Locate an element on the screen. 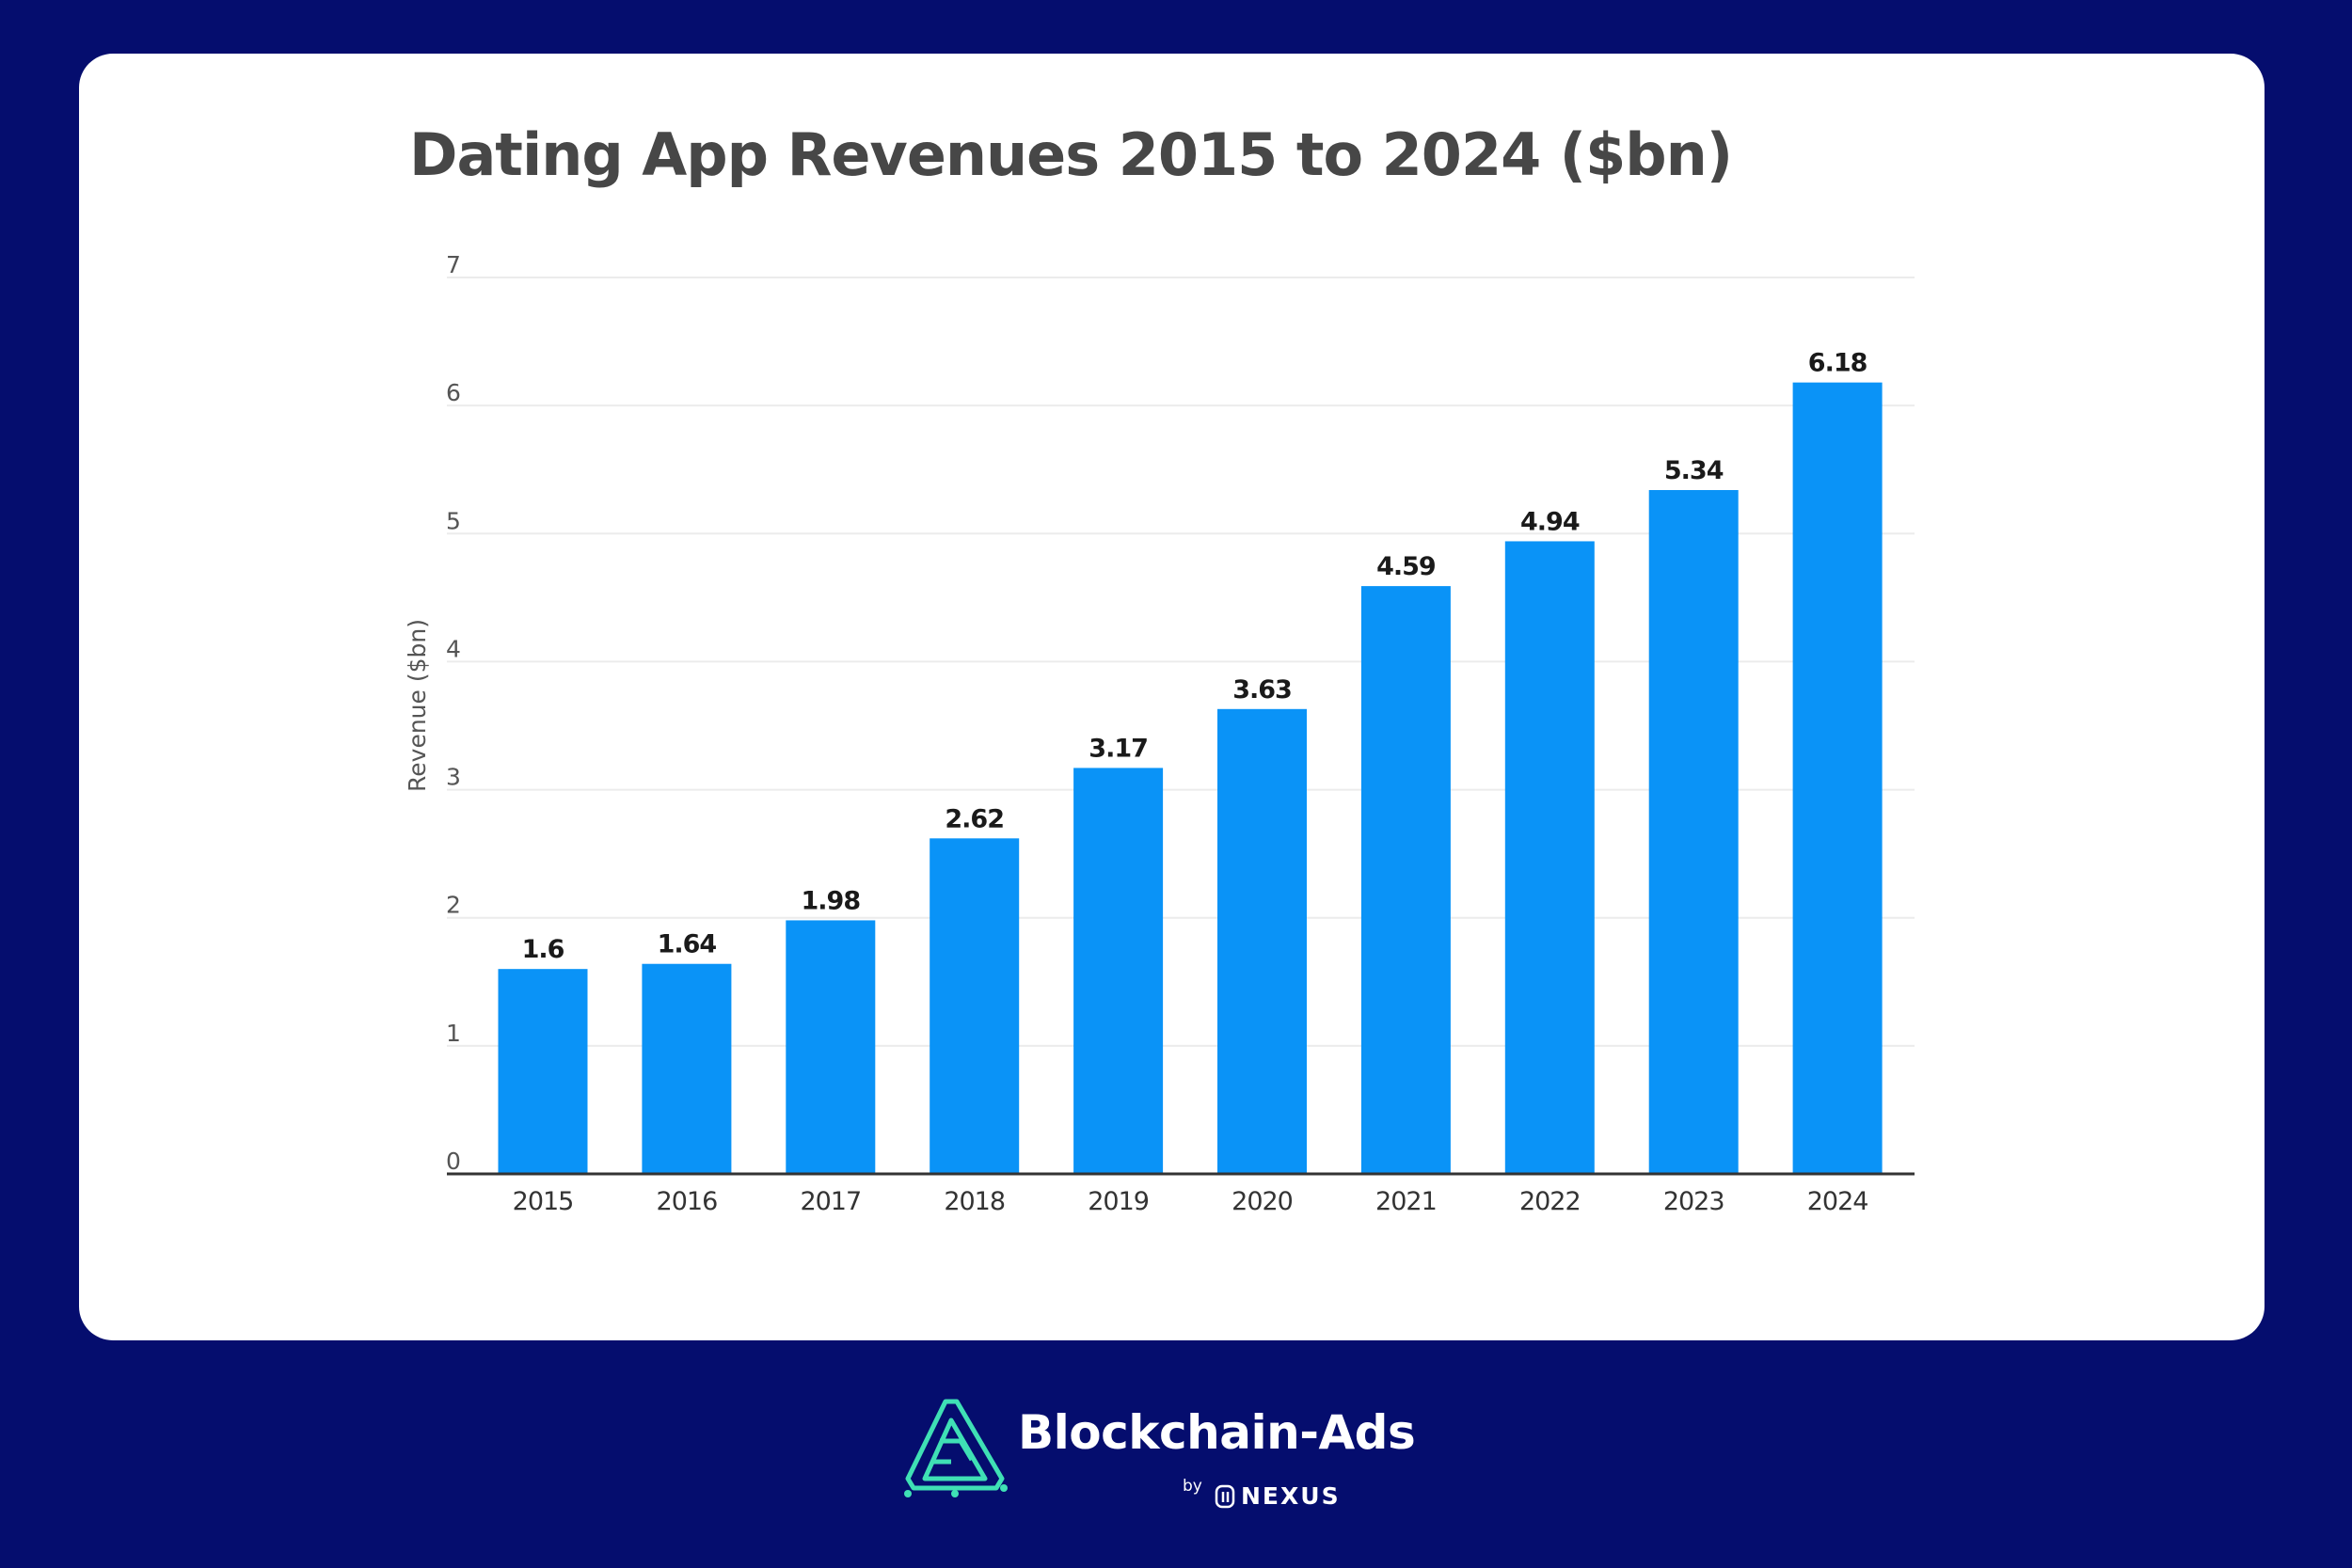 This screenshot has height=1568, width=2352. brand-nexus: NEXUS is located at coordinates (1278, 1496).